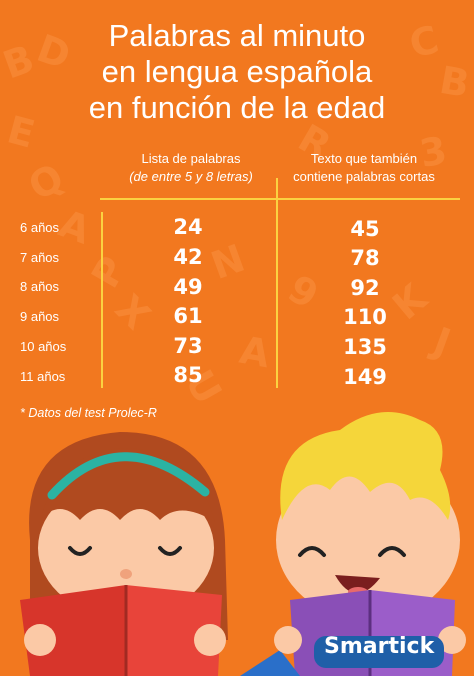  What do you see at coordinates (40, 227) in the screenshot?
I see `row-age: 6 años` at bounding box center [40, 227].